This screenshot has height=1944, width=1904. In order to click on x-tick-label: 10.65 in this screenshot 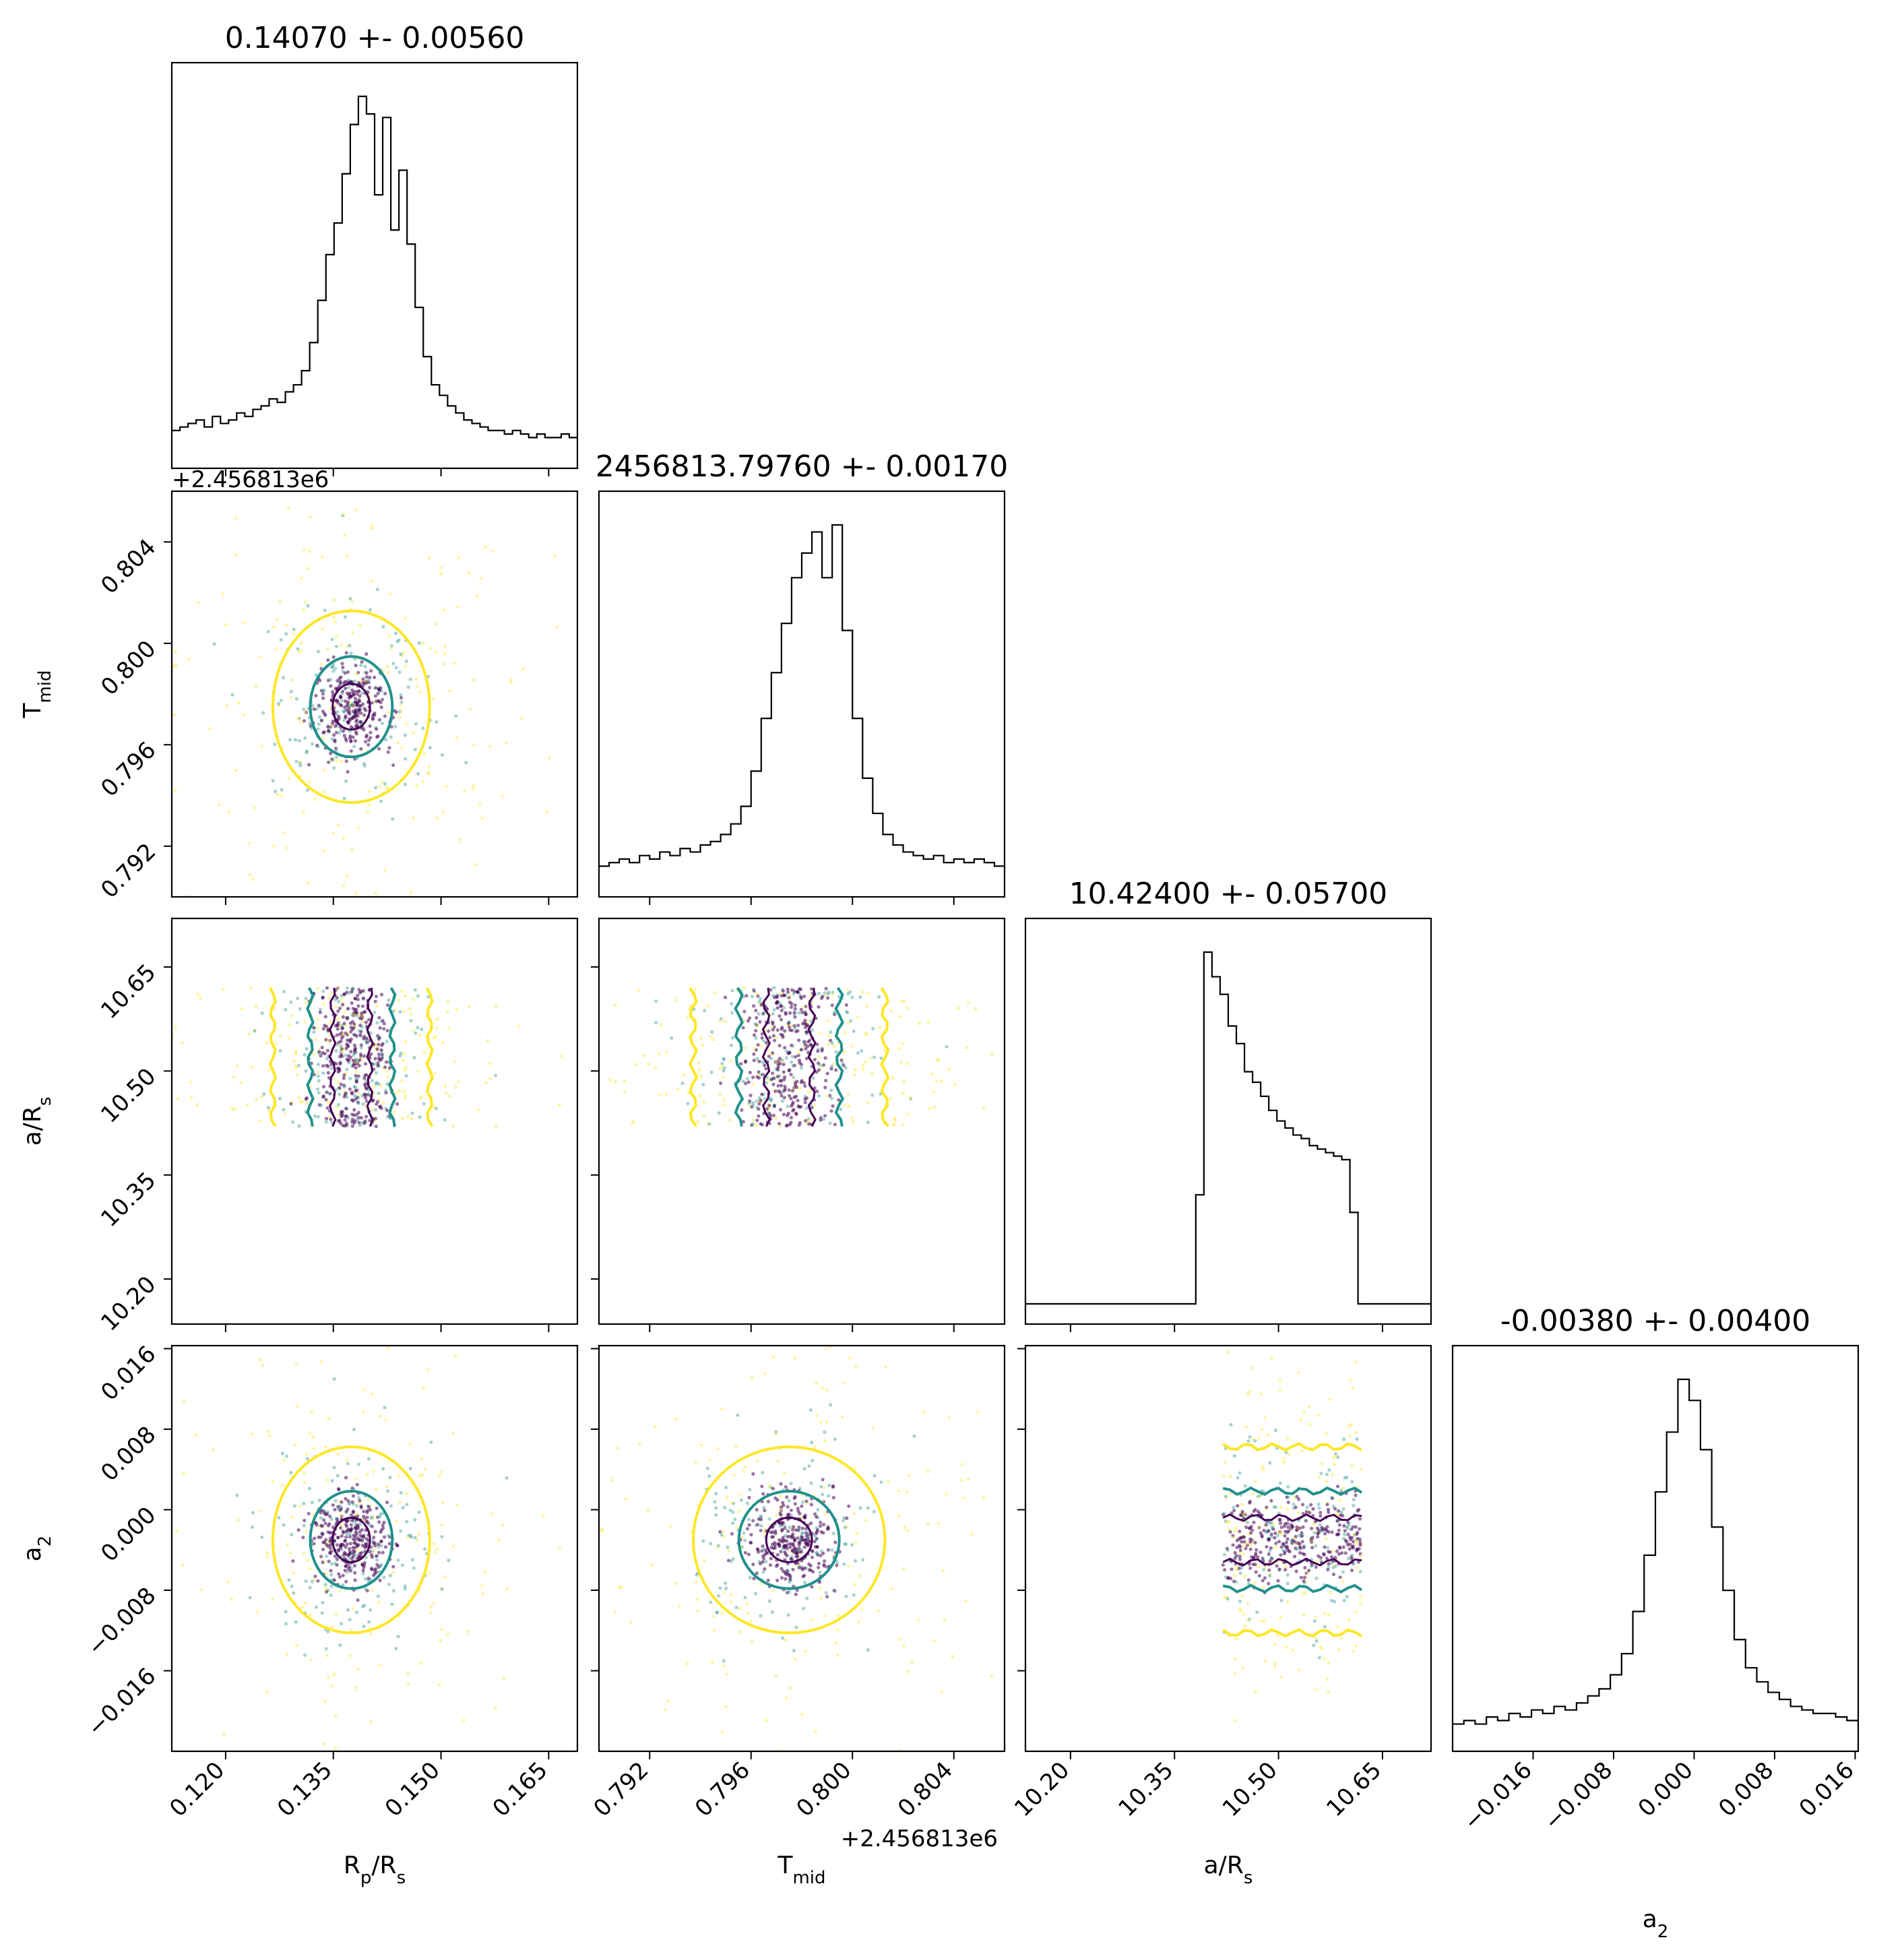, I will do `click(1354, 1789)`.